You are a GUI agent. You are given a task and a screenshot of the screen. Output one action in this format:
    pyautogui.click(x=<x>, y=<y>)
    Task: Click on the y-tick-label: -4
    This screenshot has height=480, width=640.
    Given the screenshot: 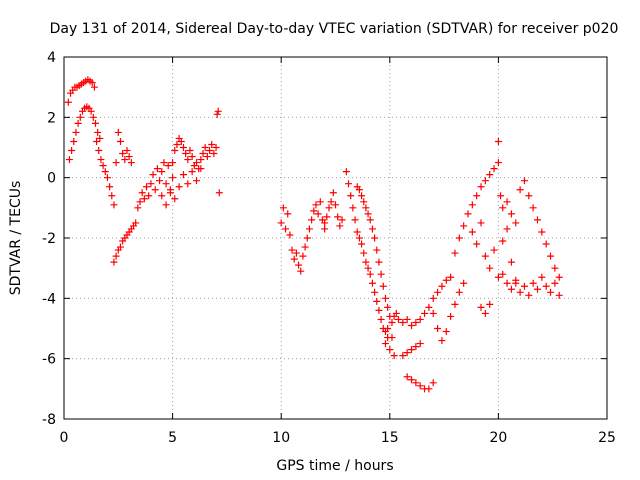 What is the action you would take?
    pyautogui.click(x=49, y=299)
    